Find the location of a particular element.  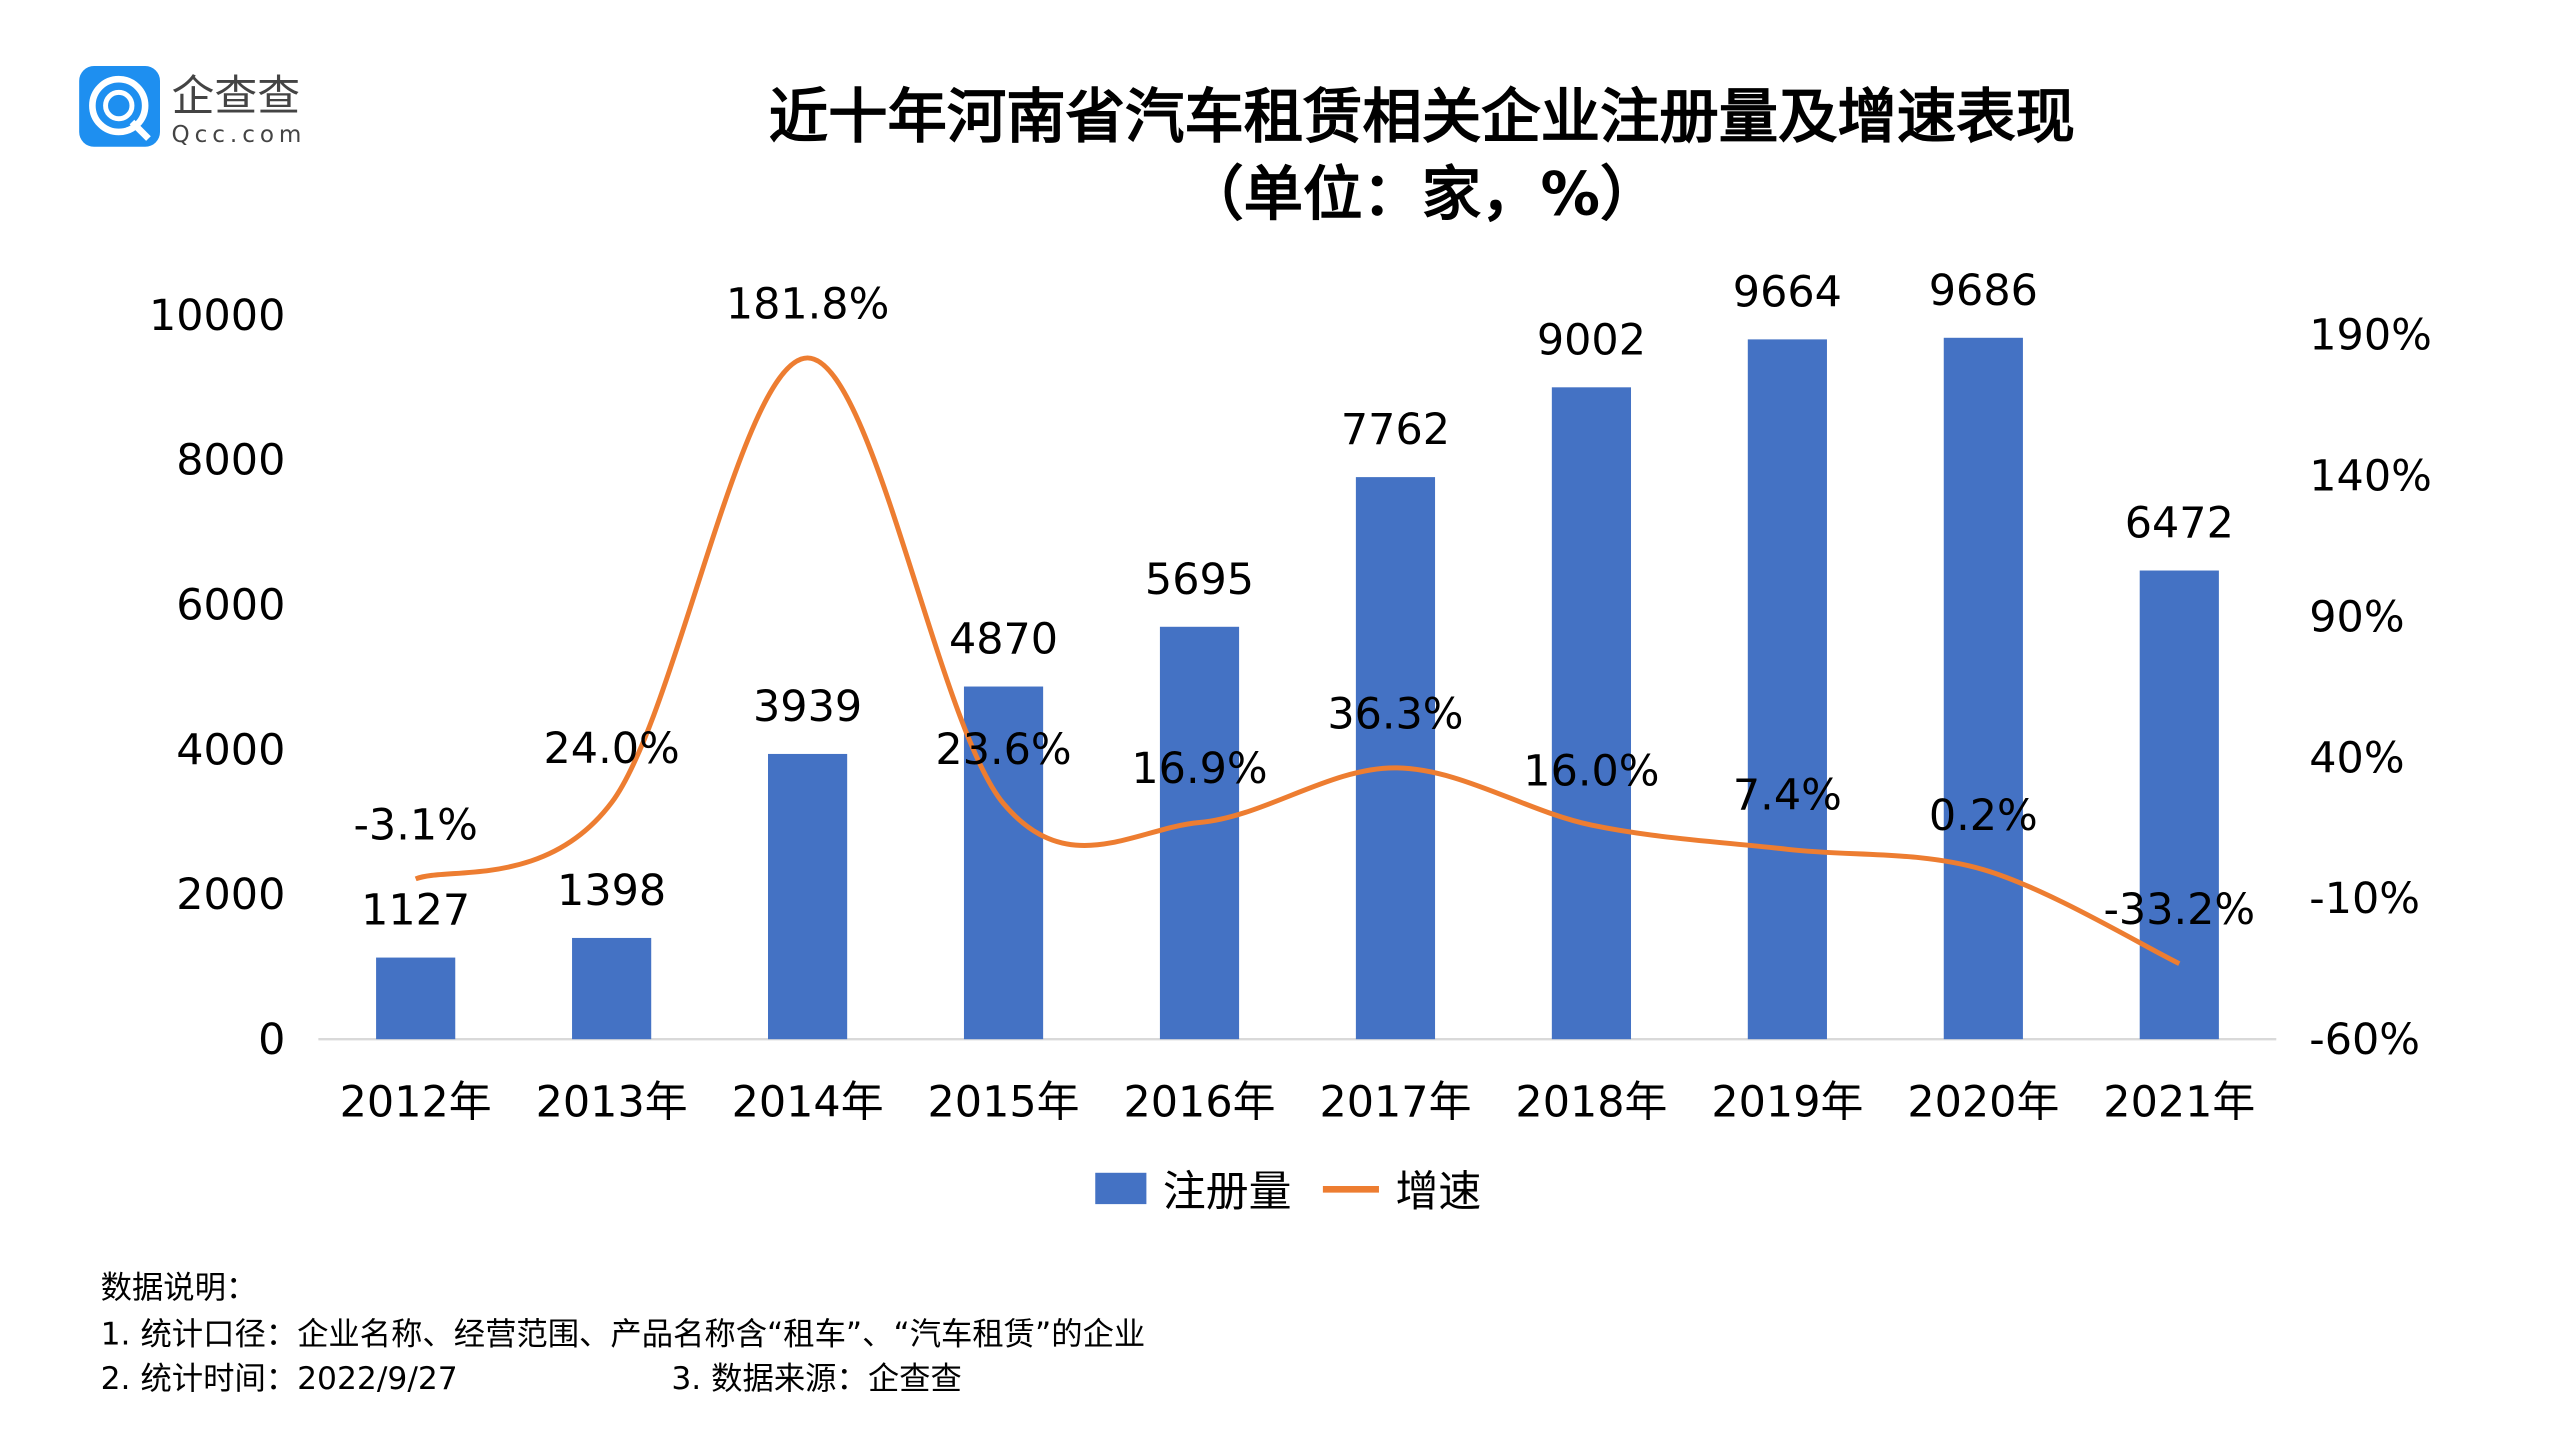

growth-value-label: -3.1% is located at coordinates (415, 825).